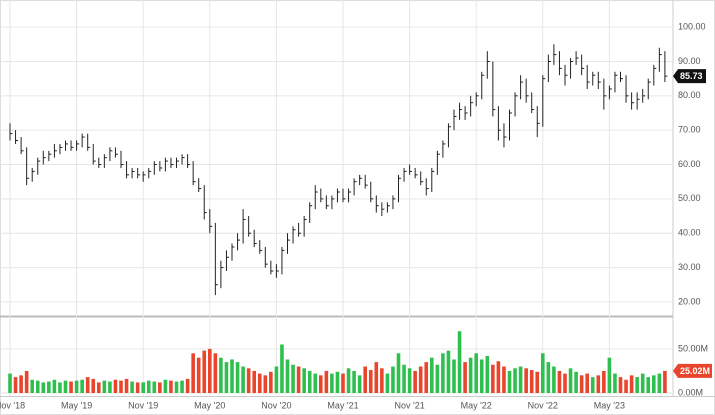 Image resolution: width=715 pixels, height=415 pixels. I want to click on x-tick-label: Nov '21, so click(409, 405).